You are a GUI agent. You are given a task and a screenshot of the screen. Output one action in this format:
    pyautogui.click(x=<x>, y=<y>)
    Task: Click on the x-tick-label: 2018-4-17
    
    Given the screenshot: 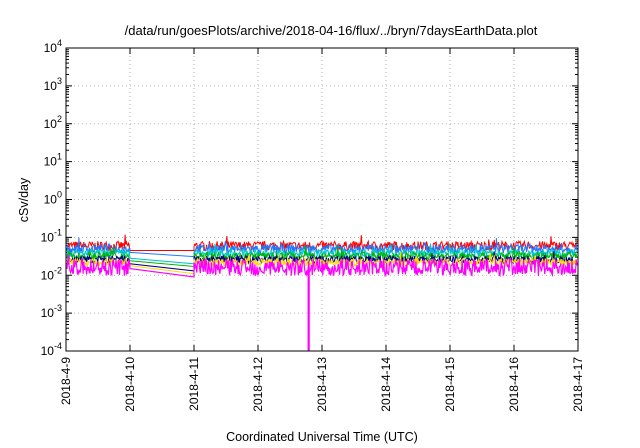 What is the action you would take?
    pyautogui.click(x=578, y=384)
    